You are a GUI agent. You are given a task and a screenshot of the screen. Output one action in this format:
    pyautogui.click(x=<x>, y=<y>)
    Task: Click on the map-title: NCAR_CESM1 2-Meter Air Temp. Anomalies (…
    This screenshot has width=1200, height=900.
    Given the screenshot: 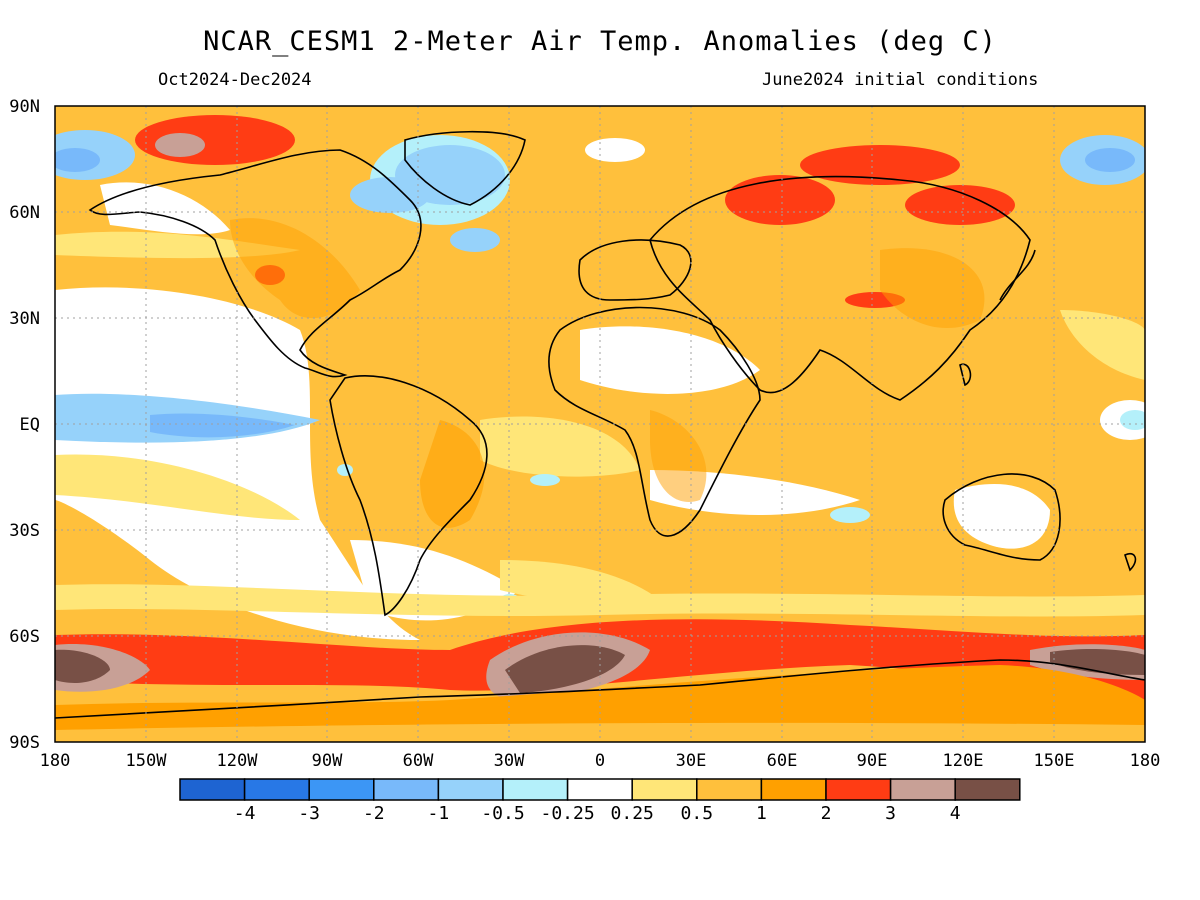 What is the action you would take?
    pyautogui.click(x=600, y=41)
    